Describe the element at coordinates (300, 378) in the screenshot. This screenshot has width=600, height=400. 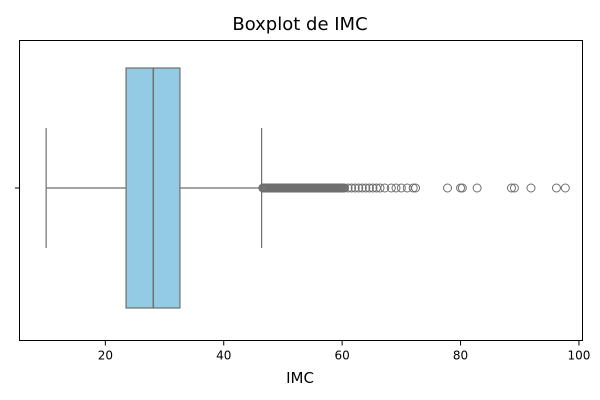
I see `x-axis-label: IMC` at that location.